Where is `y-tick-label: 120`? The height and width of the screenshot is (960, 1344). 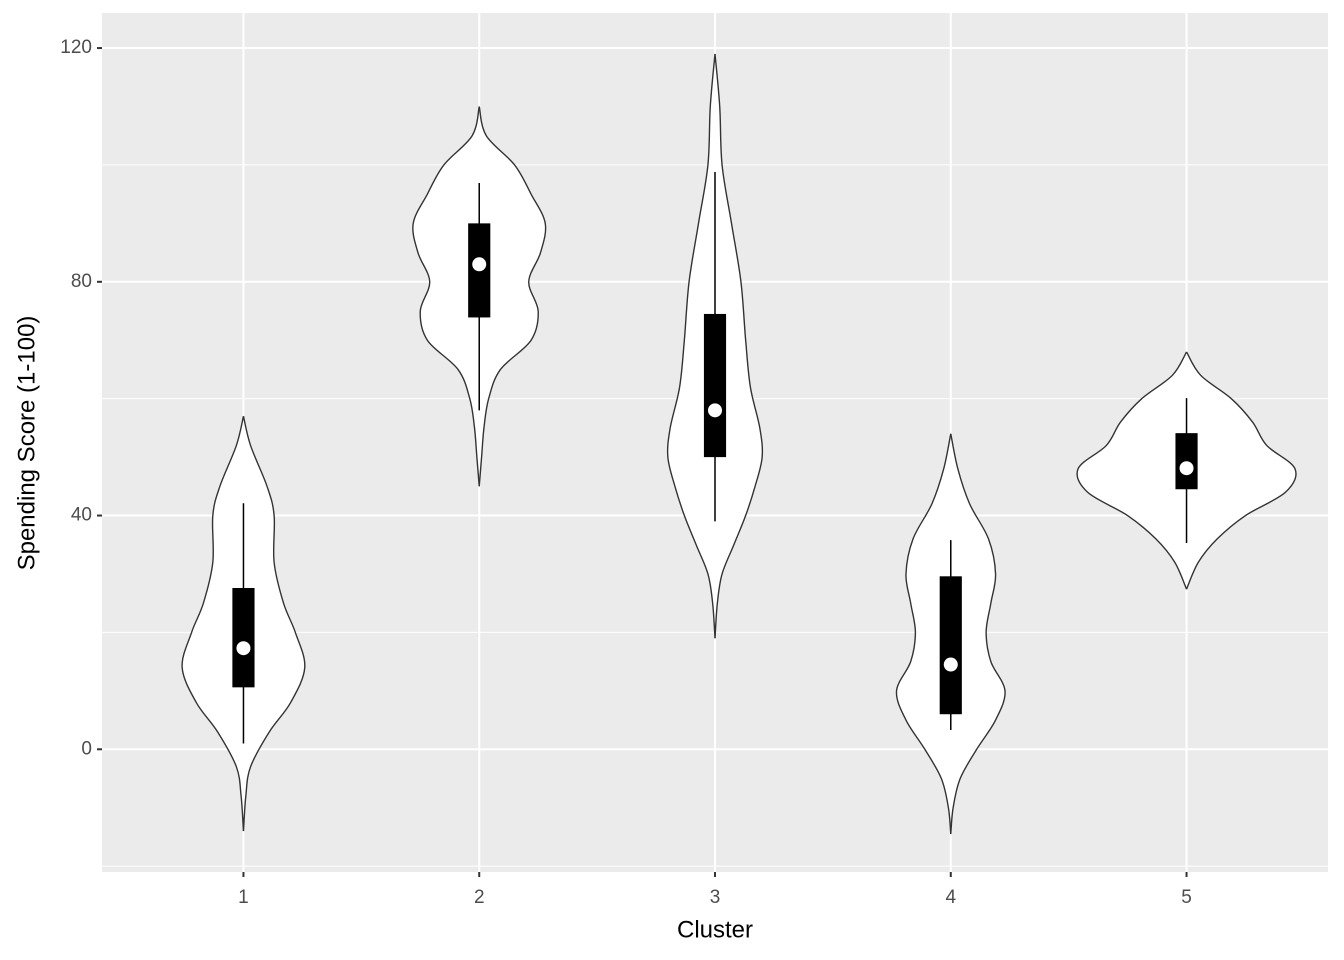 y-tick-label: 120 is located at coordinates (76, 47).